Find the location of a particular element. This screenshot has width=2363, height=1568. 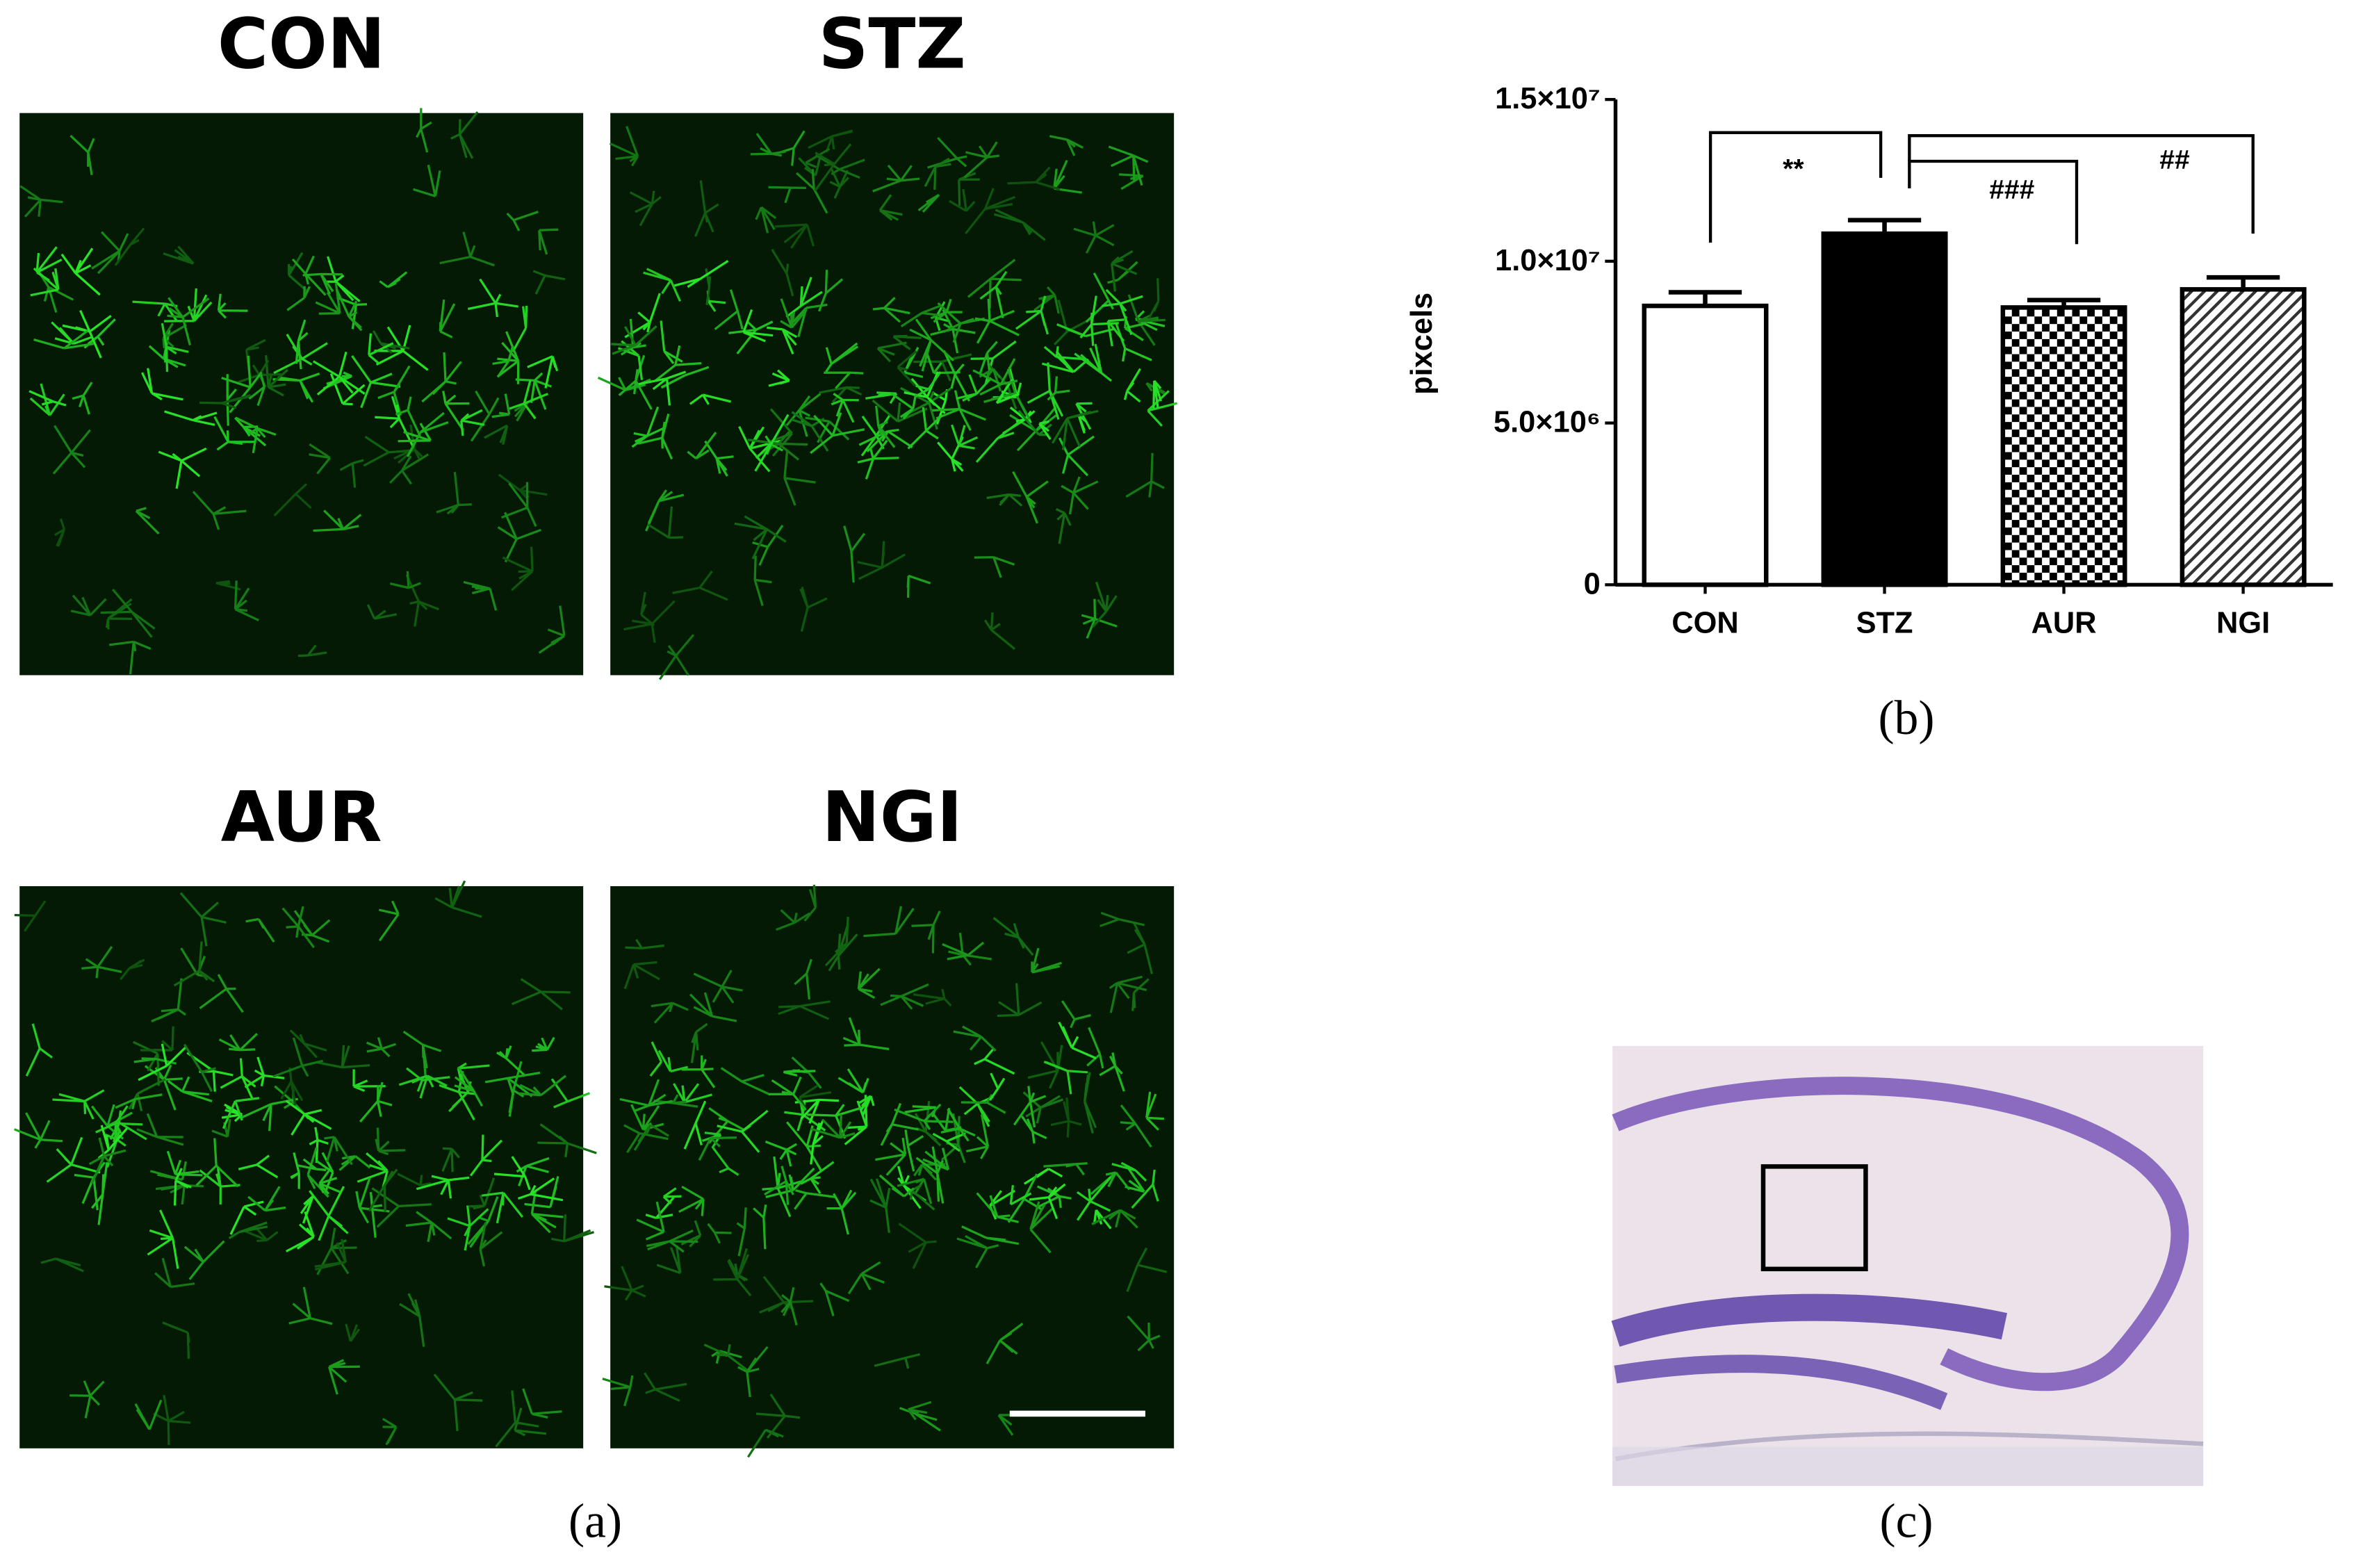

micrograph-cells is located at coordinates (292, 391).